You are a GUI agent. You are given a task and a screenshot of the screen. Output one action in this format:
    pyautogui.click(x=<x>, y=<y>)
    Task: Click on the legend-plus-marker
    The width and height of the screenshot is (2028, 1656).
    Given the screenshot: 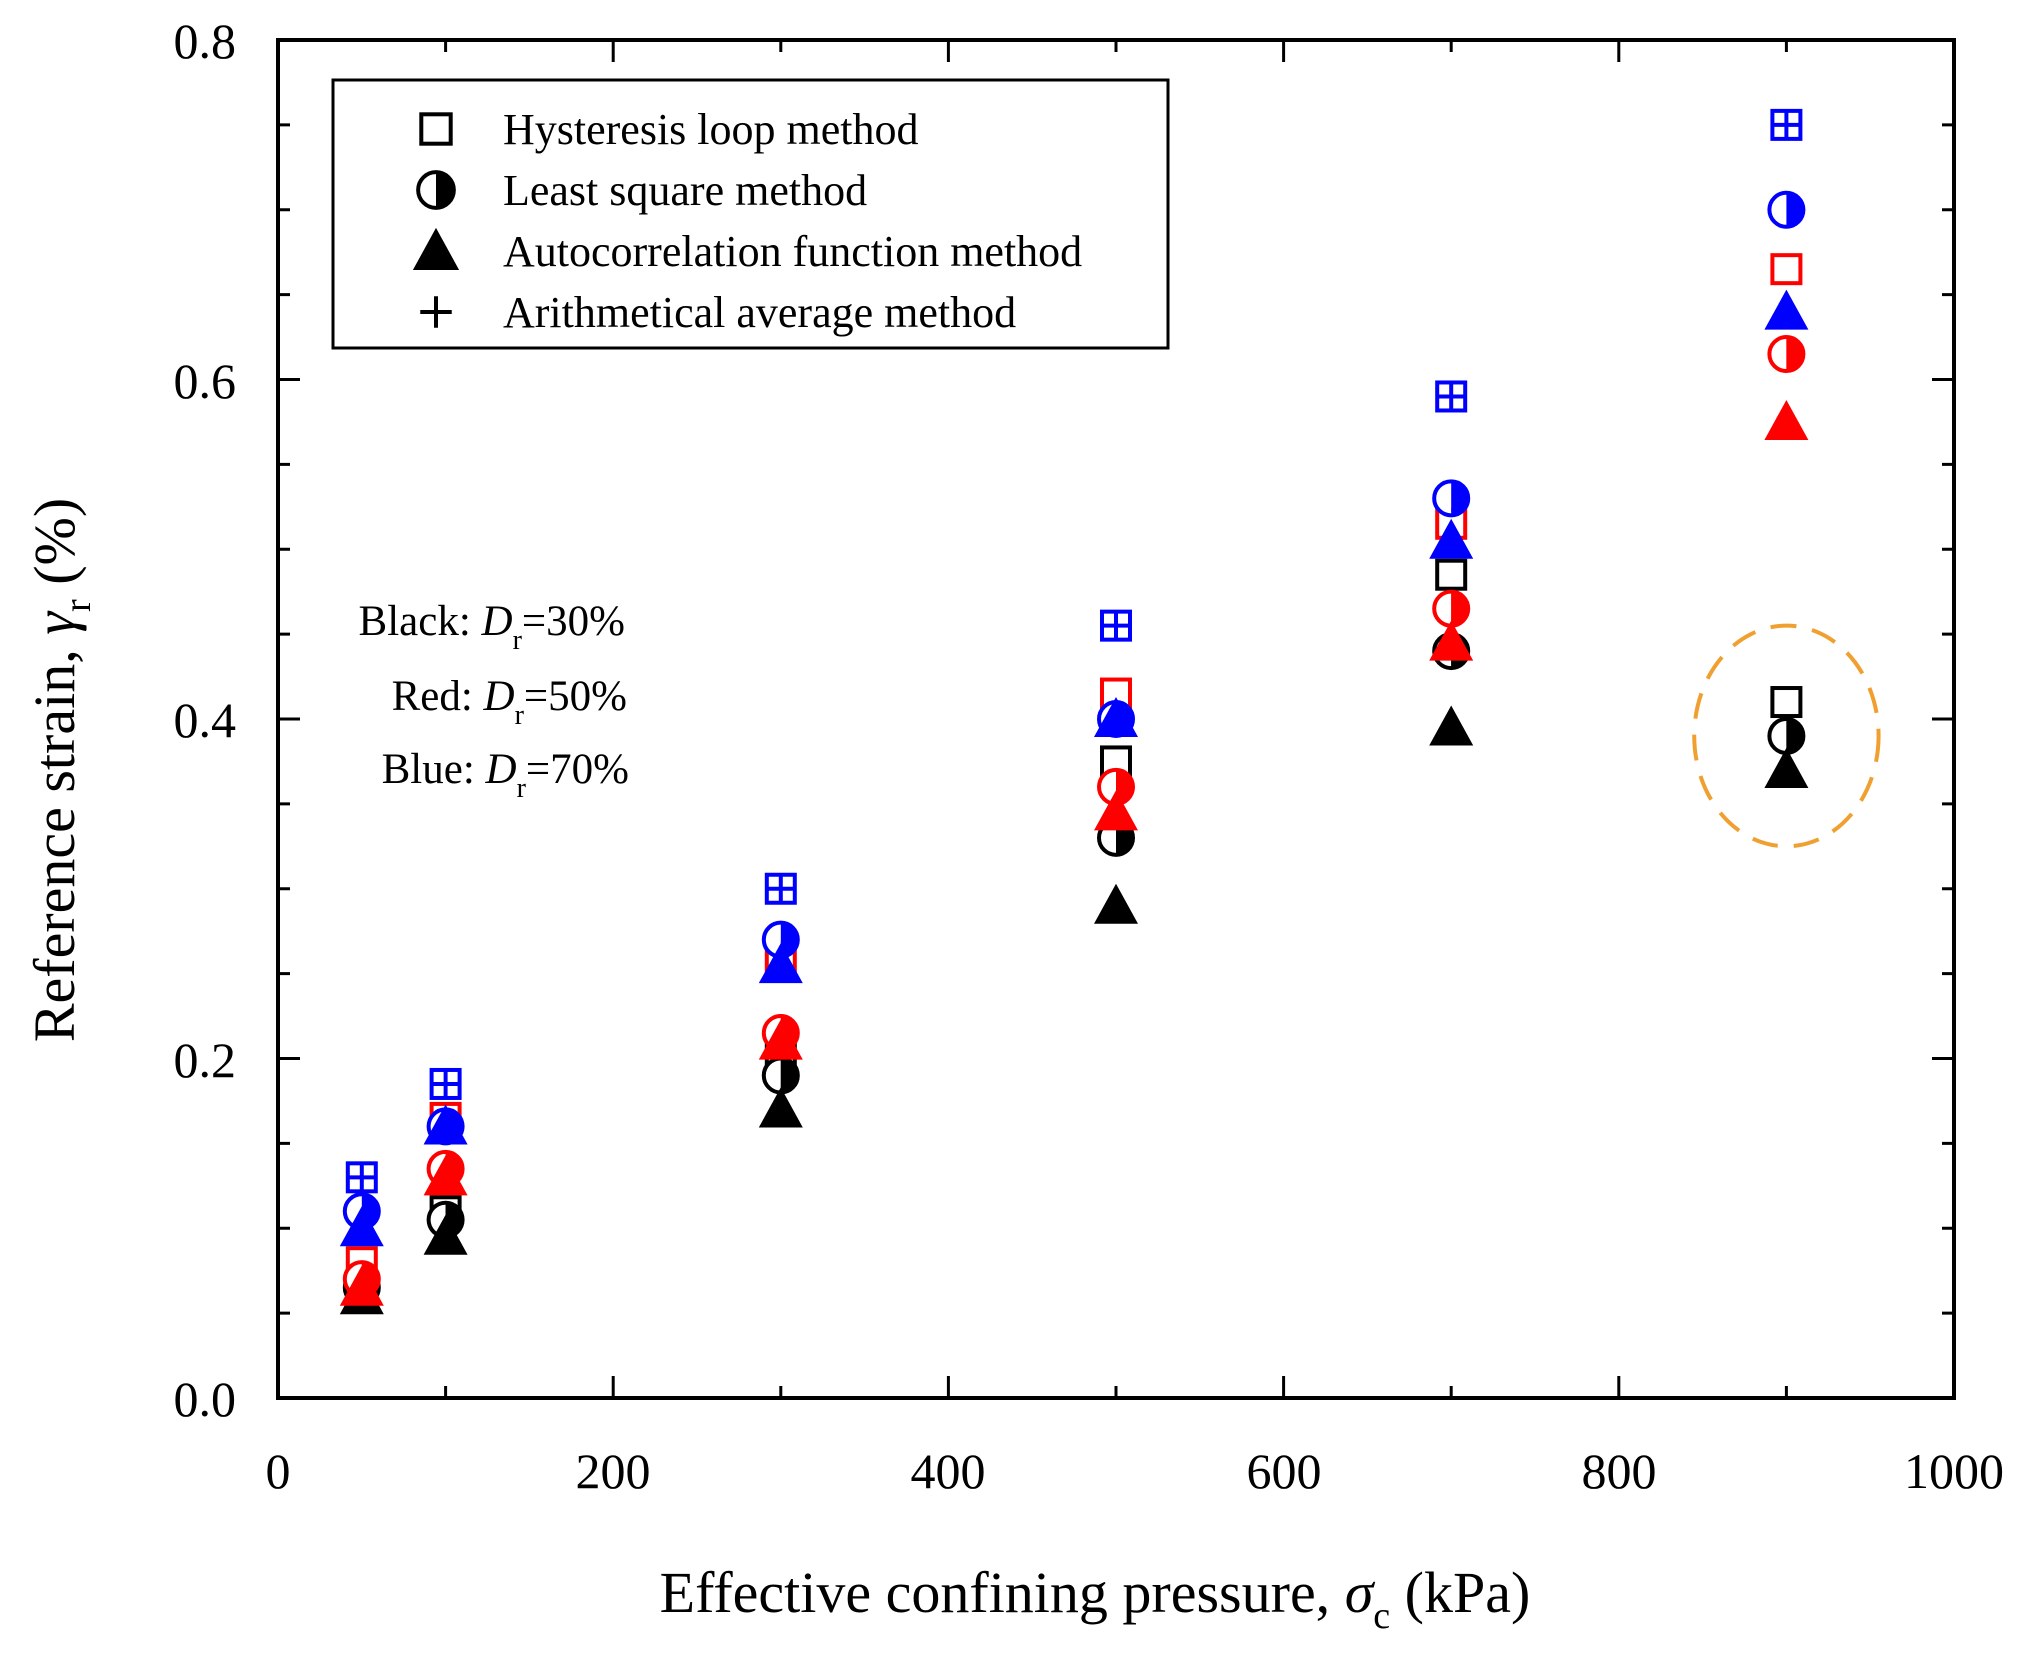 What is the action you would take?
    pyautogui.click(x=436, y=312)
    